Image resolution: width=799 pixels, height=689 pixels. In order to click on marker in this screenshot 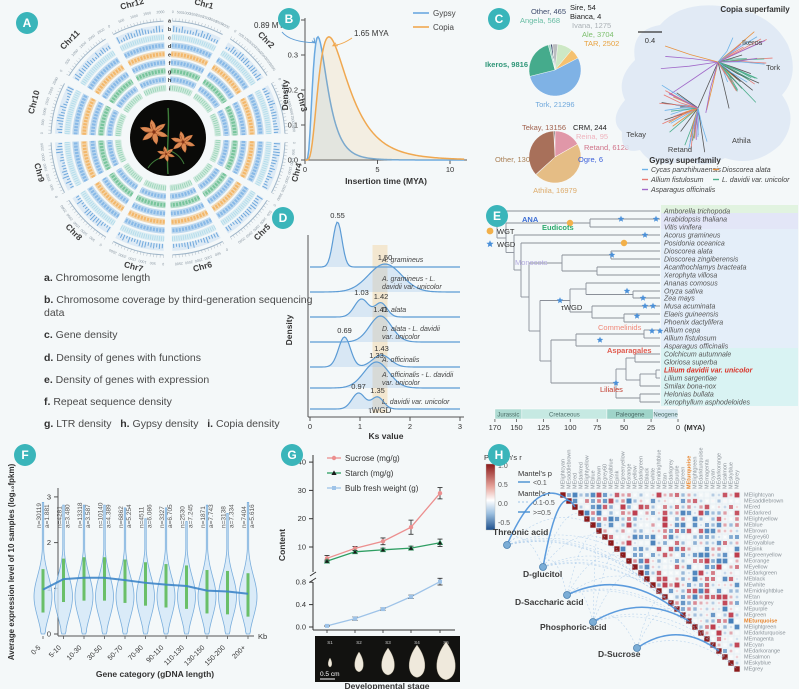, I will do `click(440, 581)`.